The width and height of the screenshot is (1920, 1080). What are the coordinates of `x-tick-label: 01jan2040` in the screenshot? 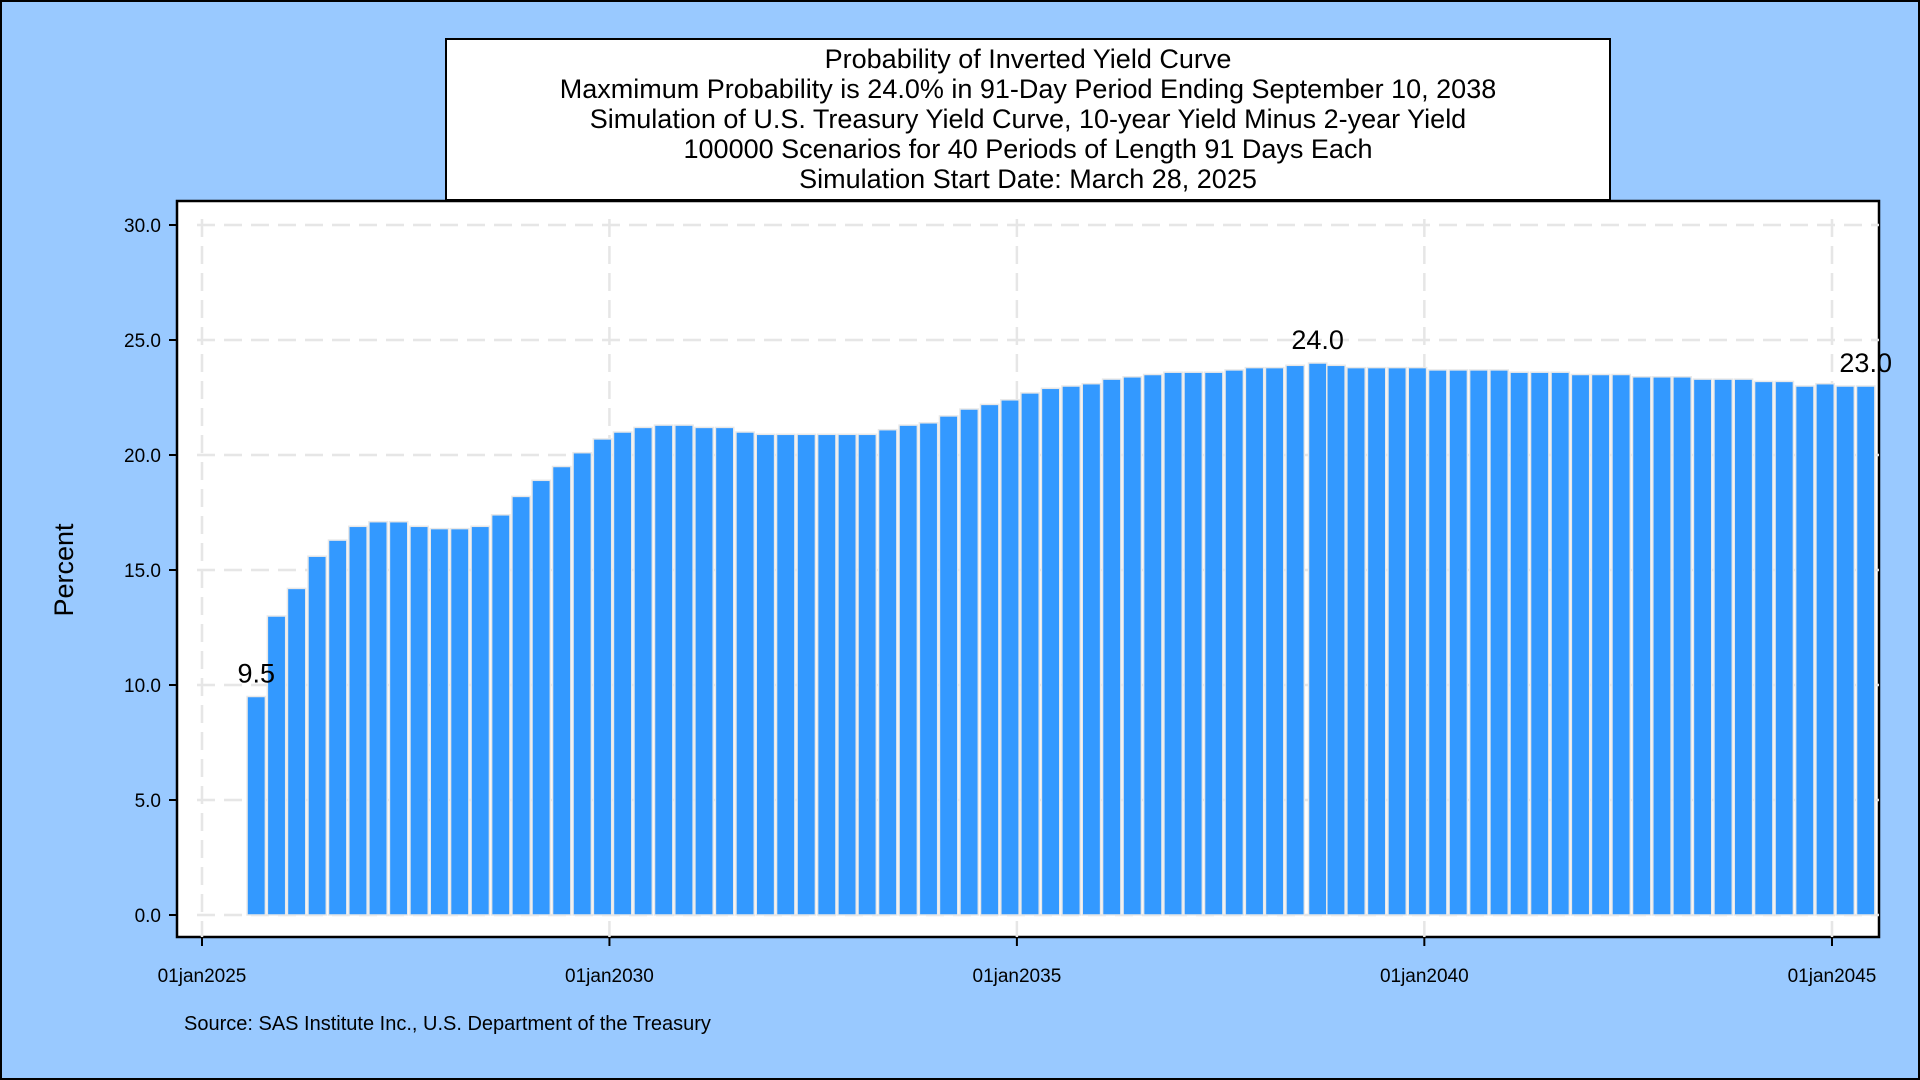 It's located at (1424, 976).